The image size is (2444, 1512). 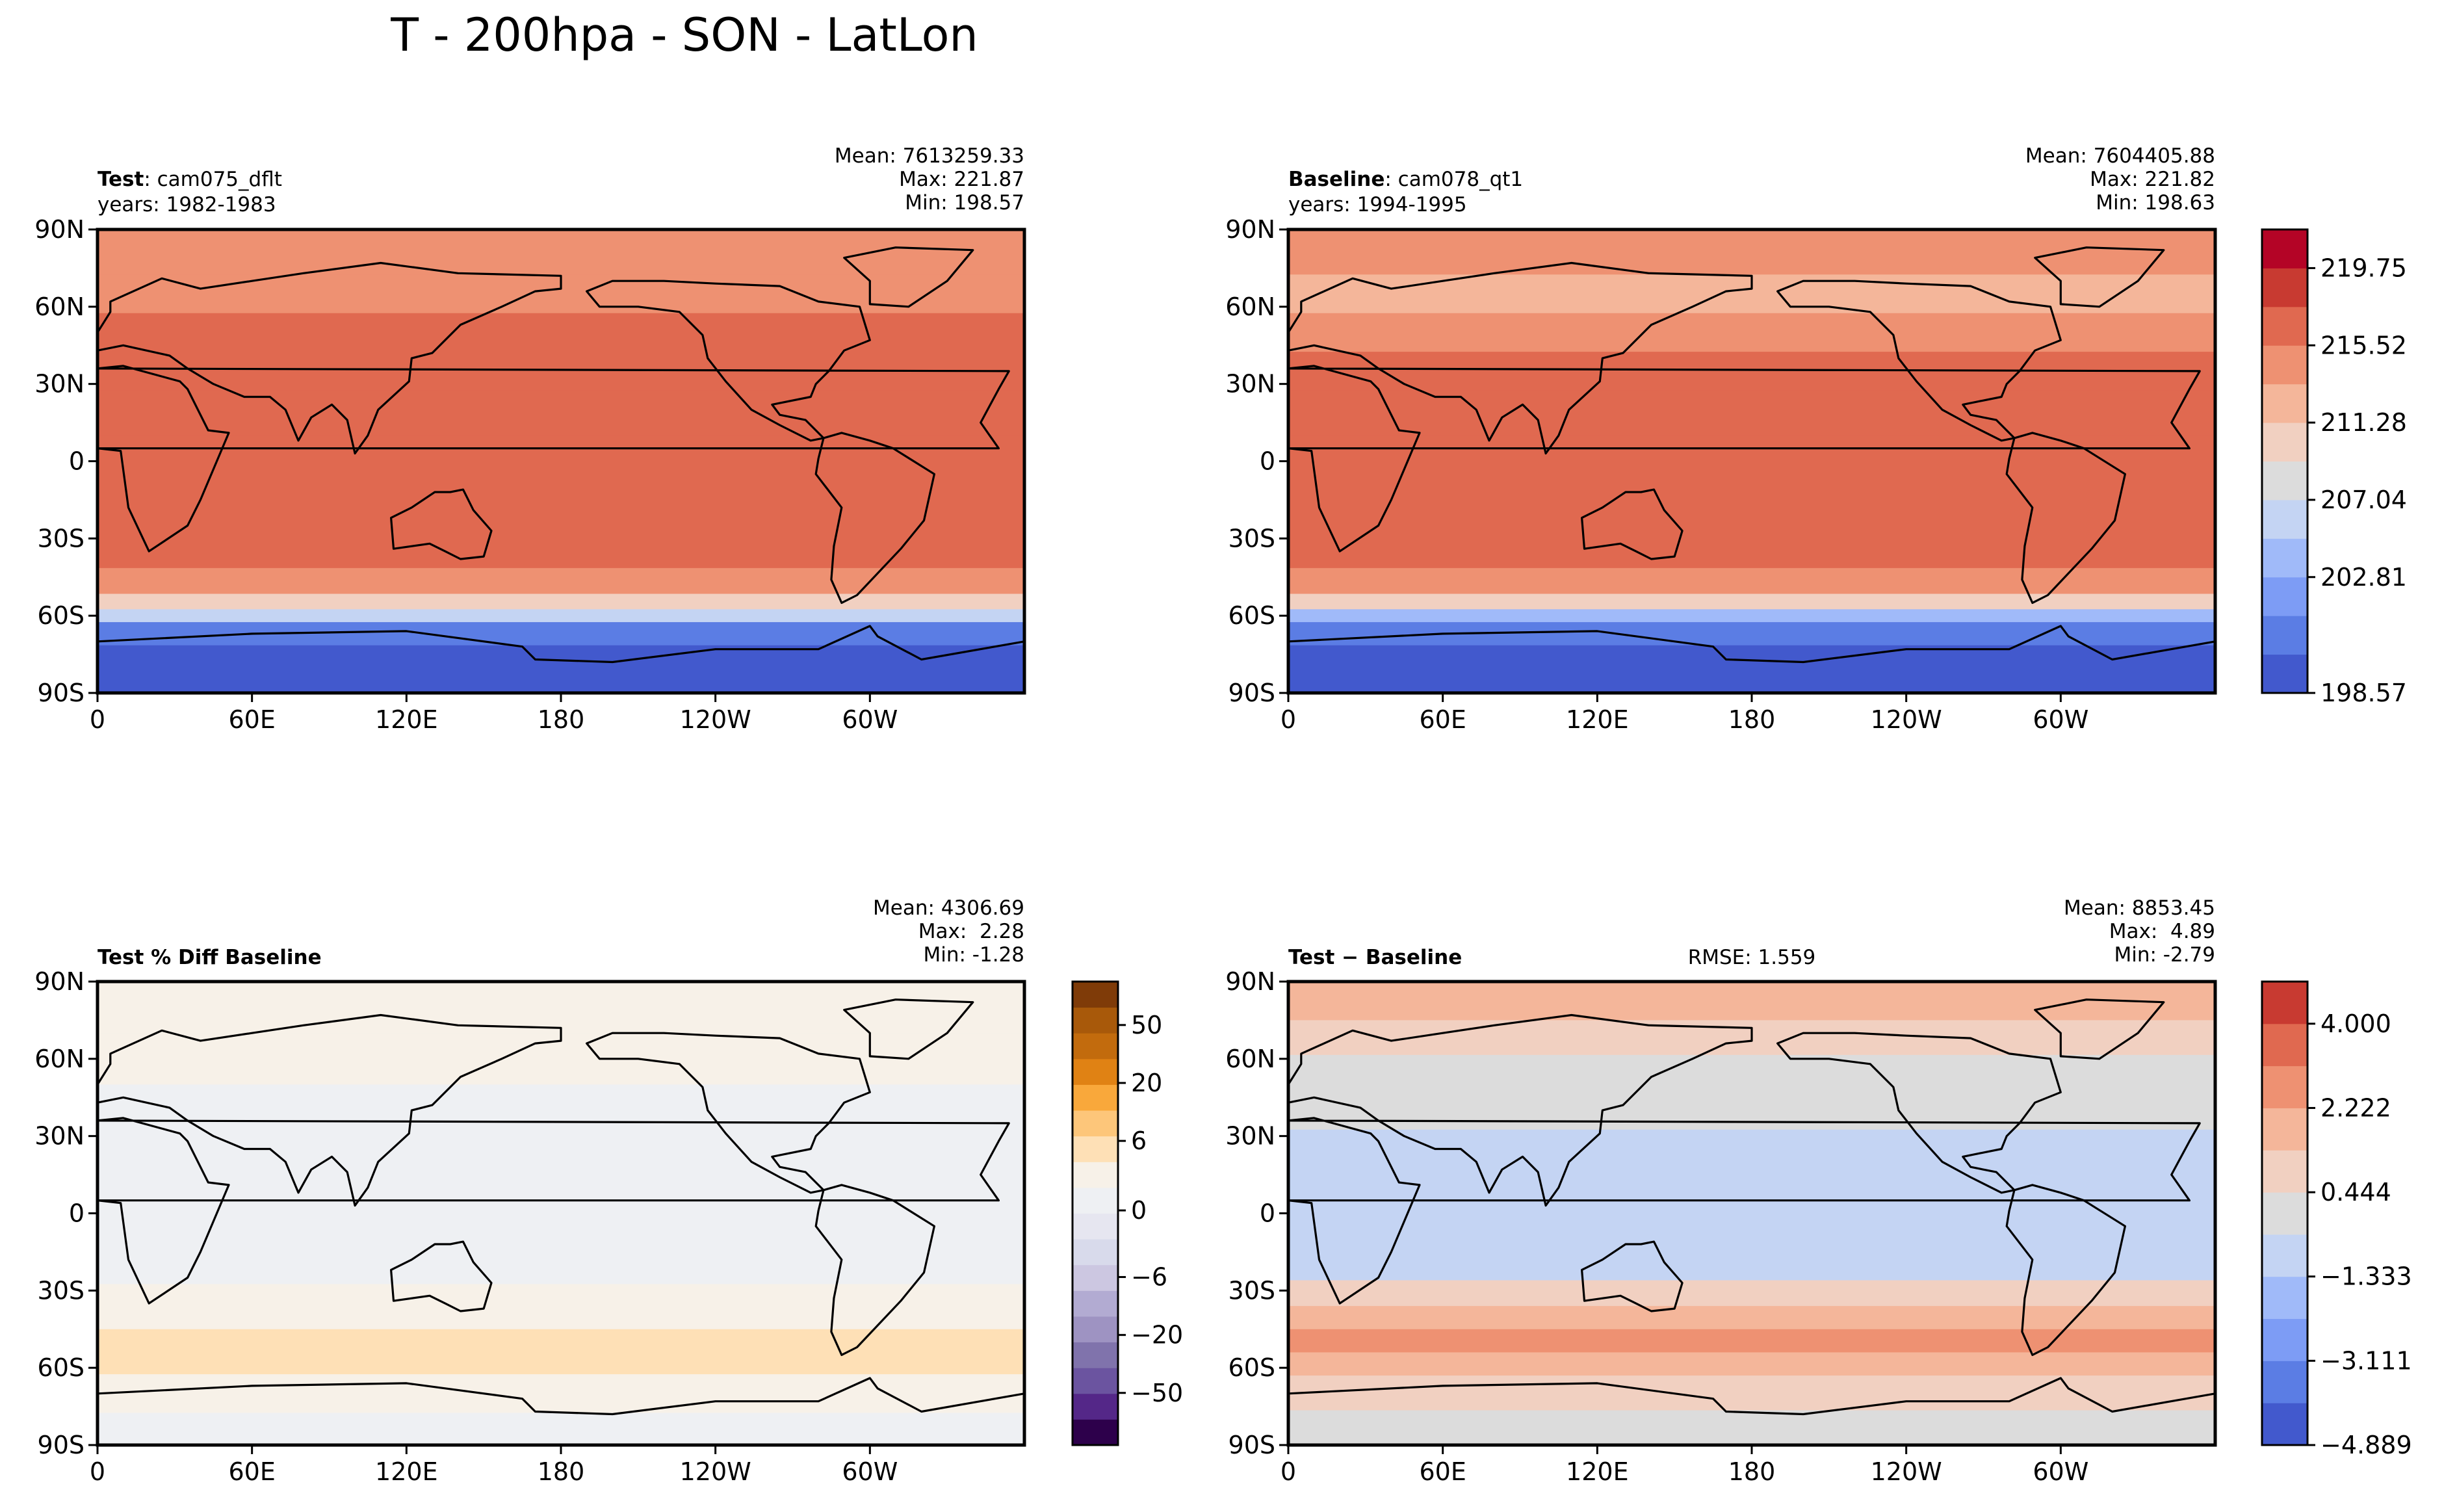 I want to click on panel-test-axes: 0 60E 120E 180 120W 60W 90N 60N 30N 0 30S 60S 90S, so click(x=466, y=474).